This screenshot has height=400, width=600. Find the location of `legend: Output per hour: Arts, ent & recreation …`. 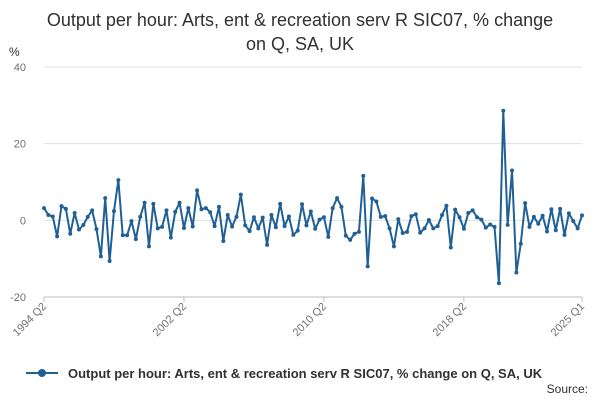

legend: Output per hour: Arts, ent & recreation … is located at coordinates (282, 373).